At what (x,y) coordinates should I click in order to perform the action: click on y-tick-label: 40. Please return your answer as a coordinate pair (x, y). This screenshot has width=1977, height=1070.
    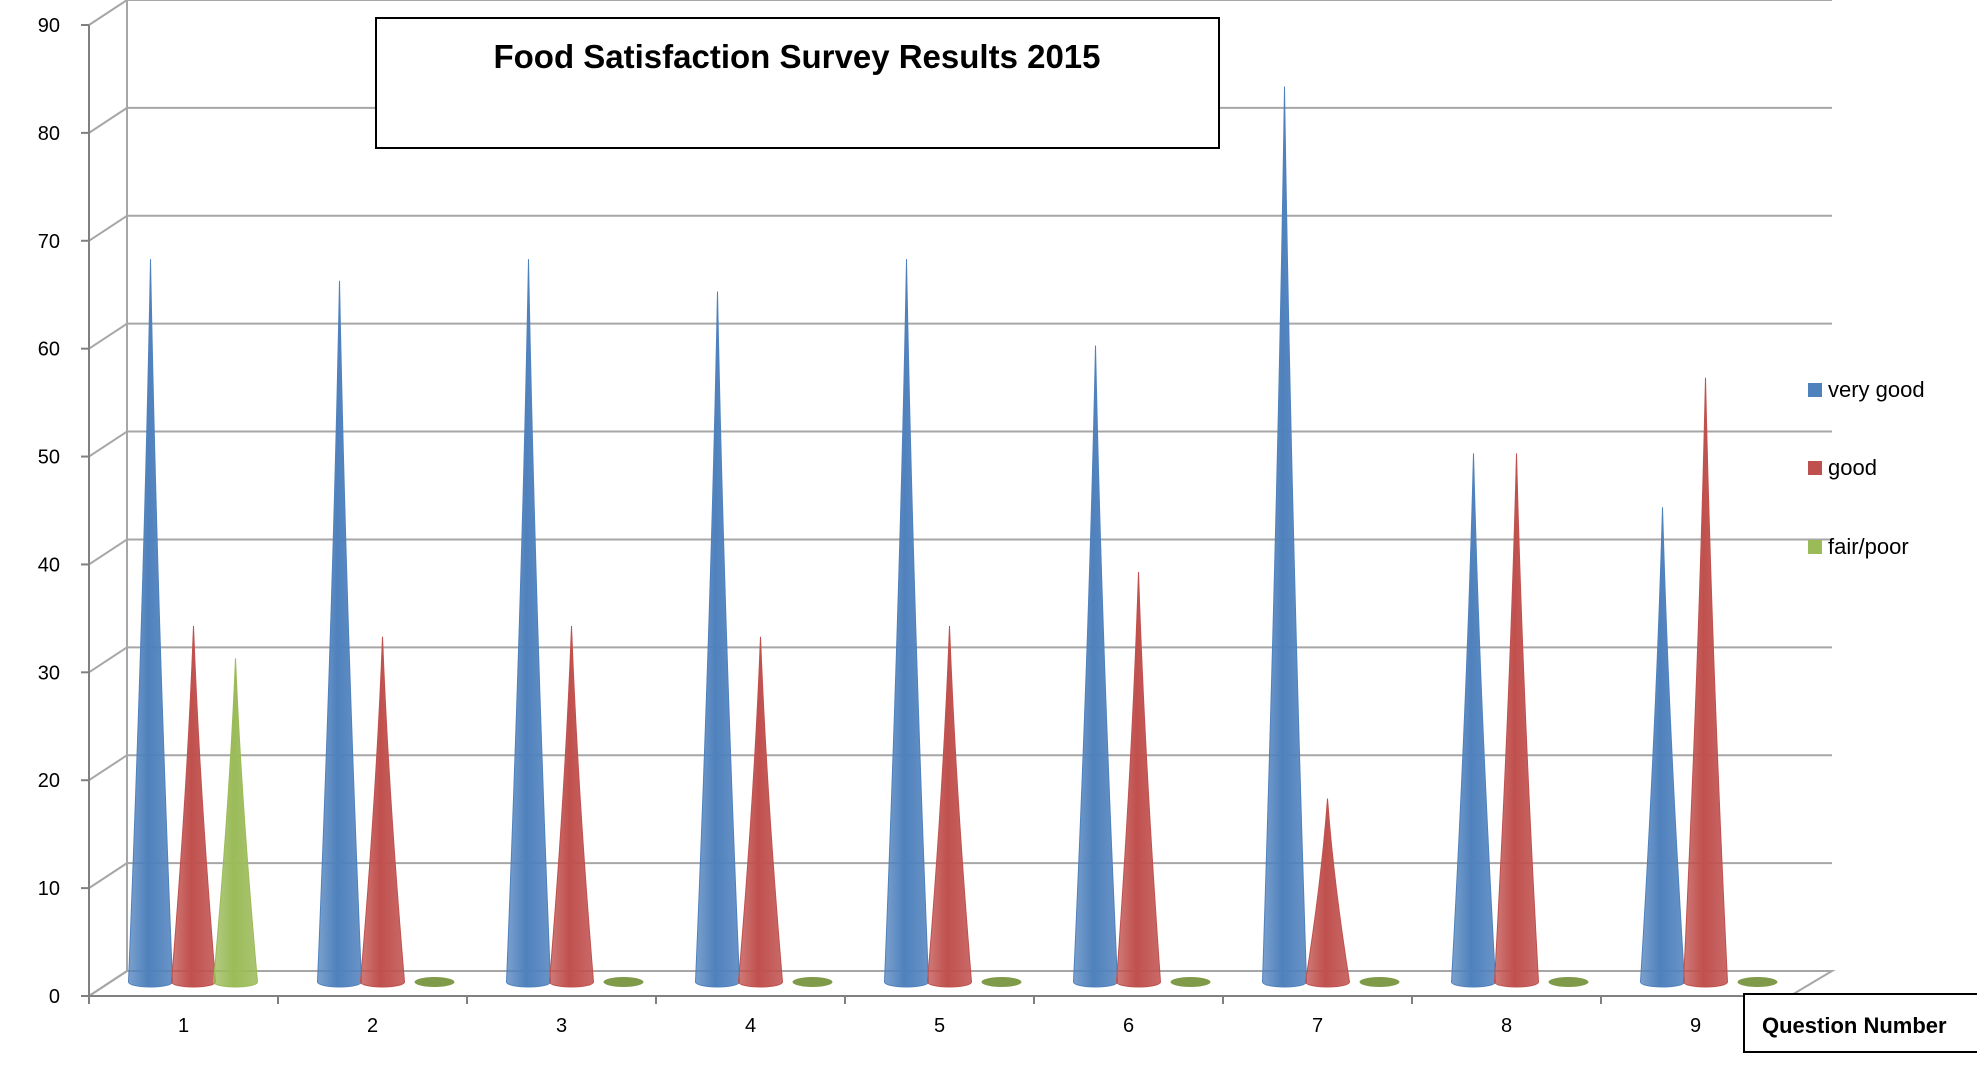
    Looking at the image, I should click on (49, 565).